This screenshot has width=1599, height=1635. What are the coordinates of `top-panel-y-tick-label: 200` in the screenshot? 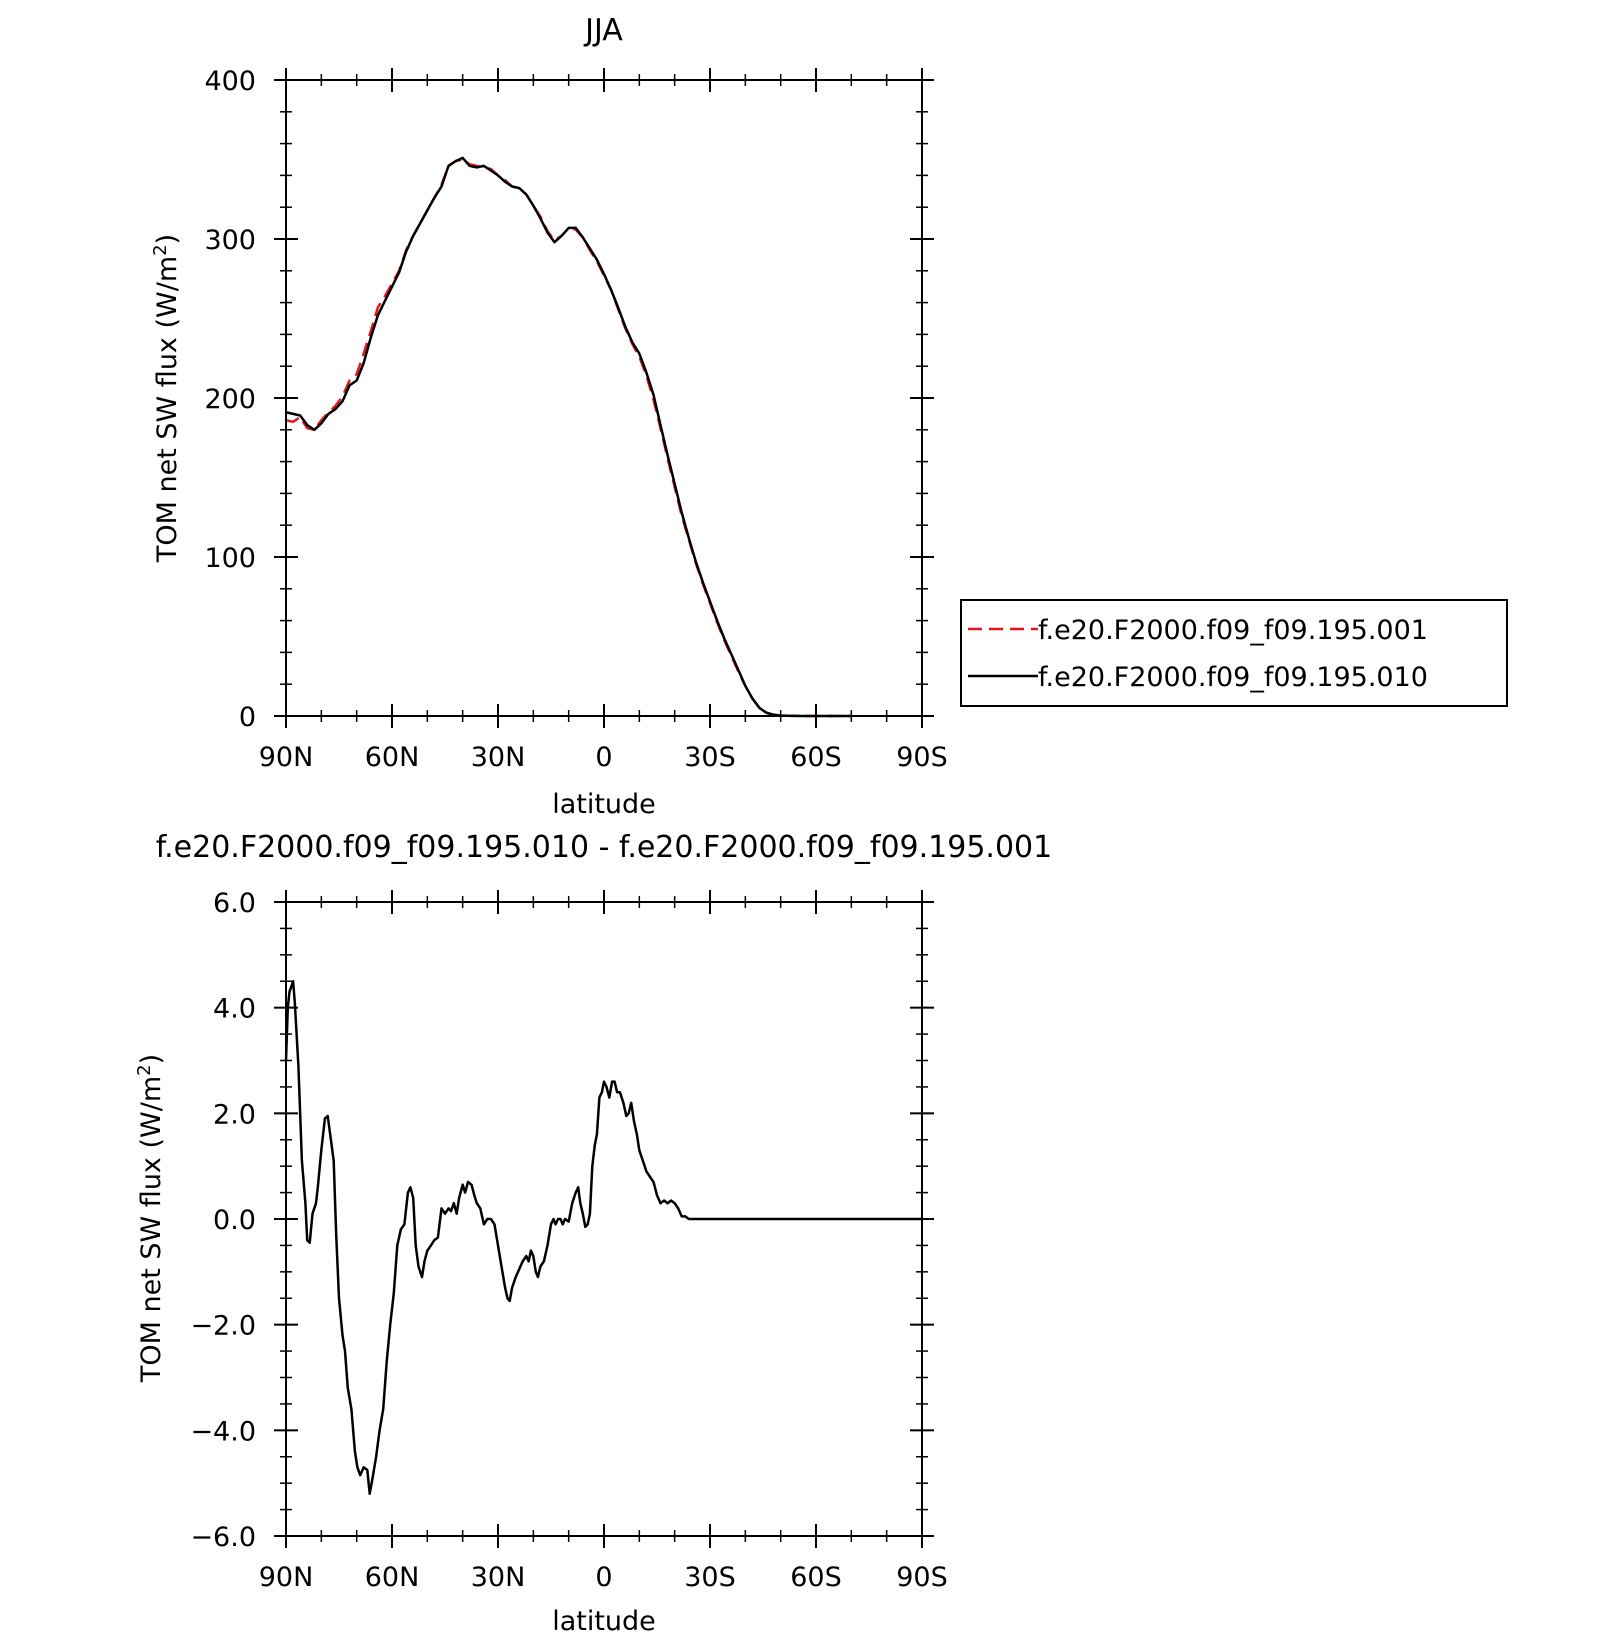 It's located at (230, 399).